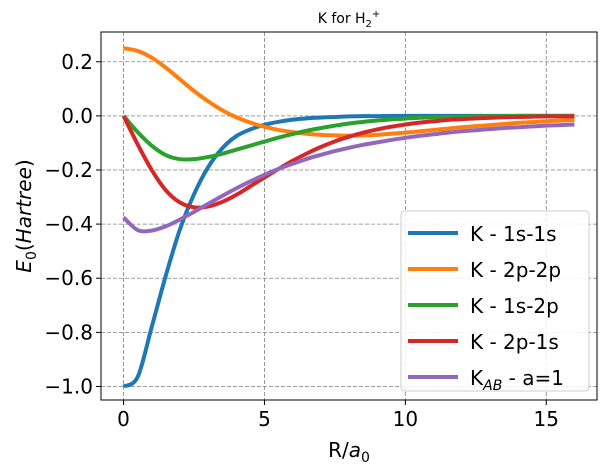 This screenshot has width=603, height=470. I want to click on chart-title: K for H2+, so click(349, 19).